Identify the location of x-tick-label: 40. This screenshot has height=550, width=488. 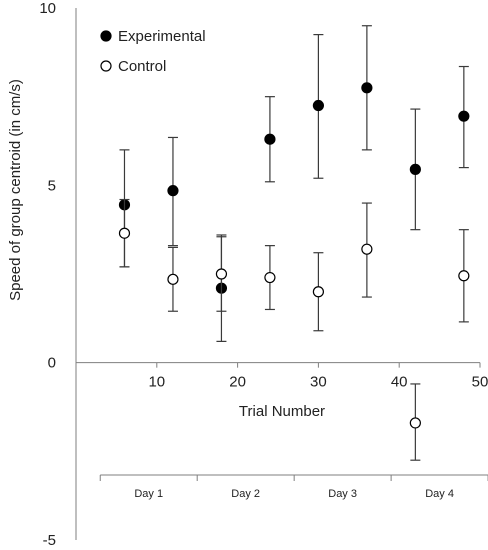
(399, 382).